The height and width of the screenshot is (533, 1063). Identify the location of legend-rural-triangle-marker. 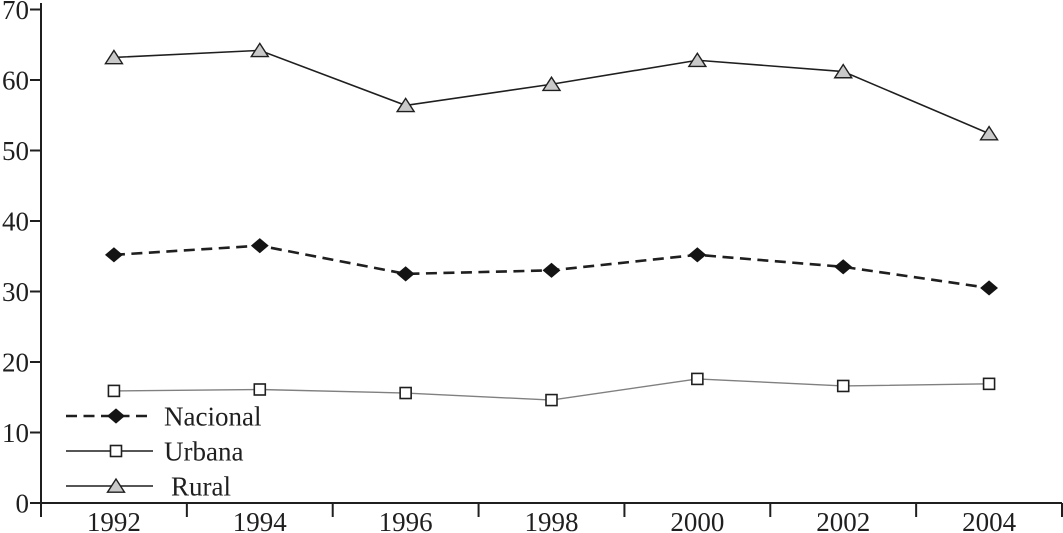
(116, 485).